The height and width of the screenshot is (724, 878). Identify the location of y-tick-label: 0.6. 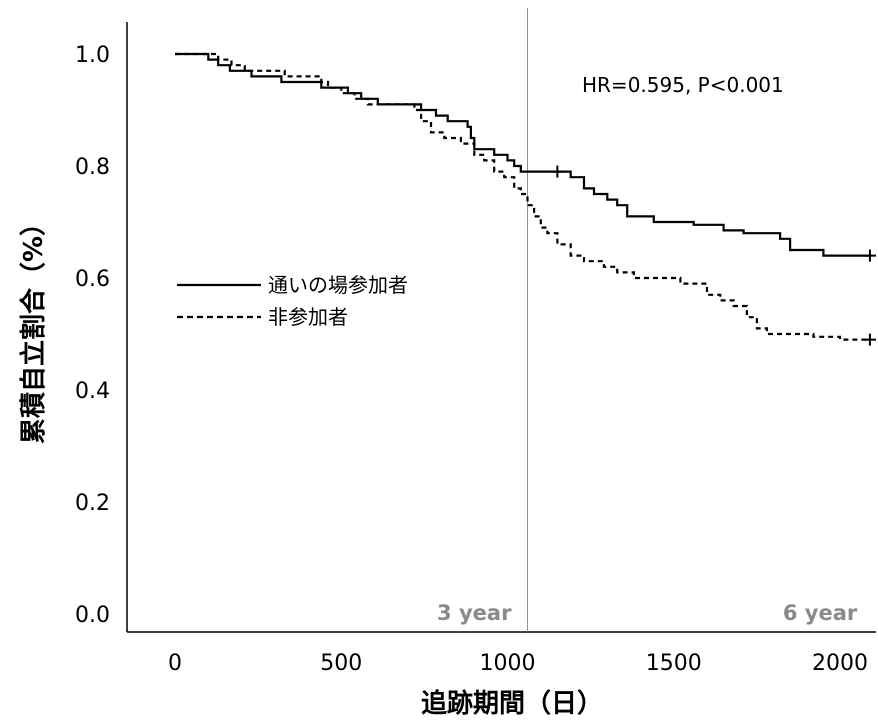
(92, 279).